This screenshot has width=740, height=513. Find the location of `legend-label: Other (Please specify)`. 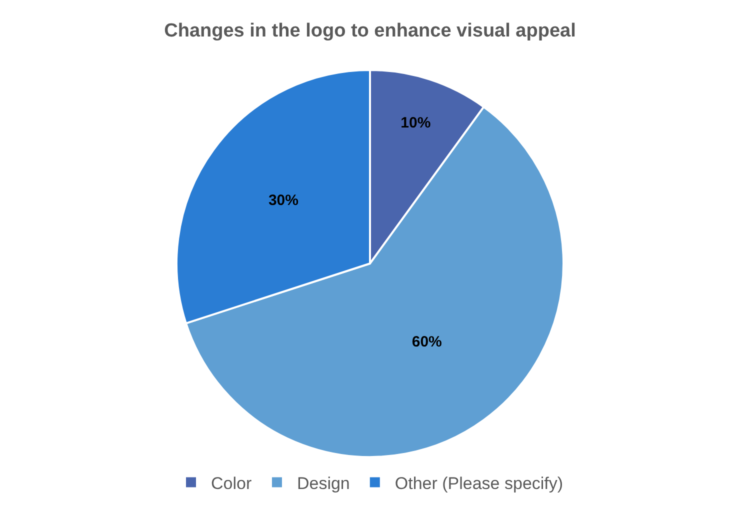

legend-label: Other (Please specify) is located at coordinates (479, 483).